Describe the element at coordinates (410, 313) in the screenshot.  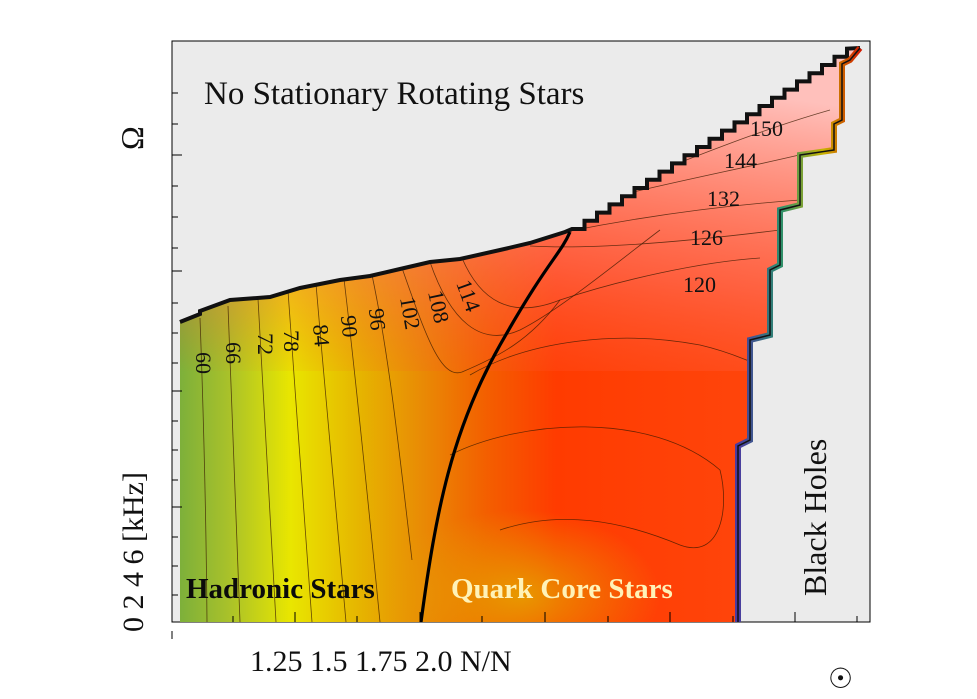
I see `contour-level-label: 102` at that location.